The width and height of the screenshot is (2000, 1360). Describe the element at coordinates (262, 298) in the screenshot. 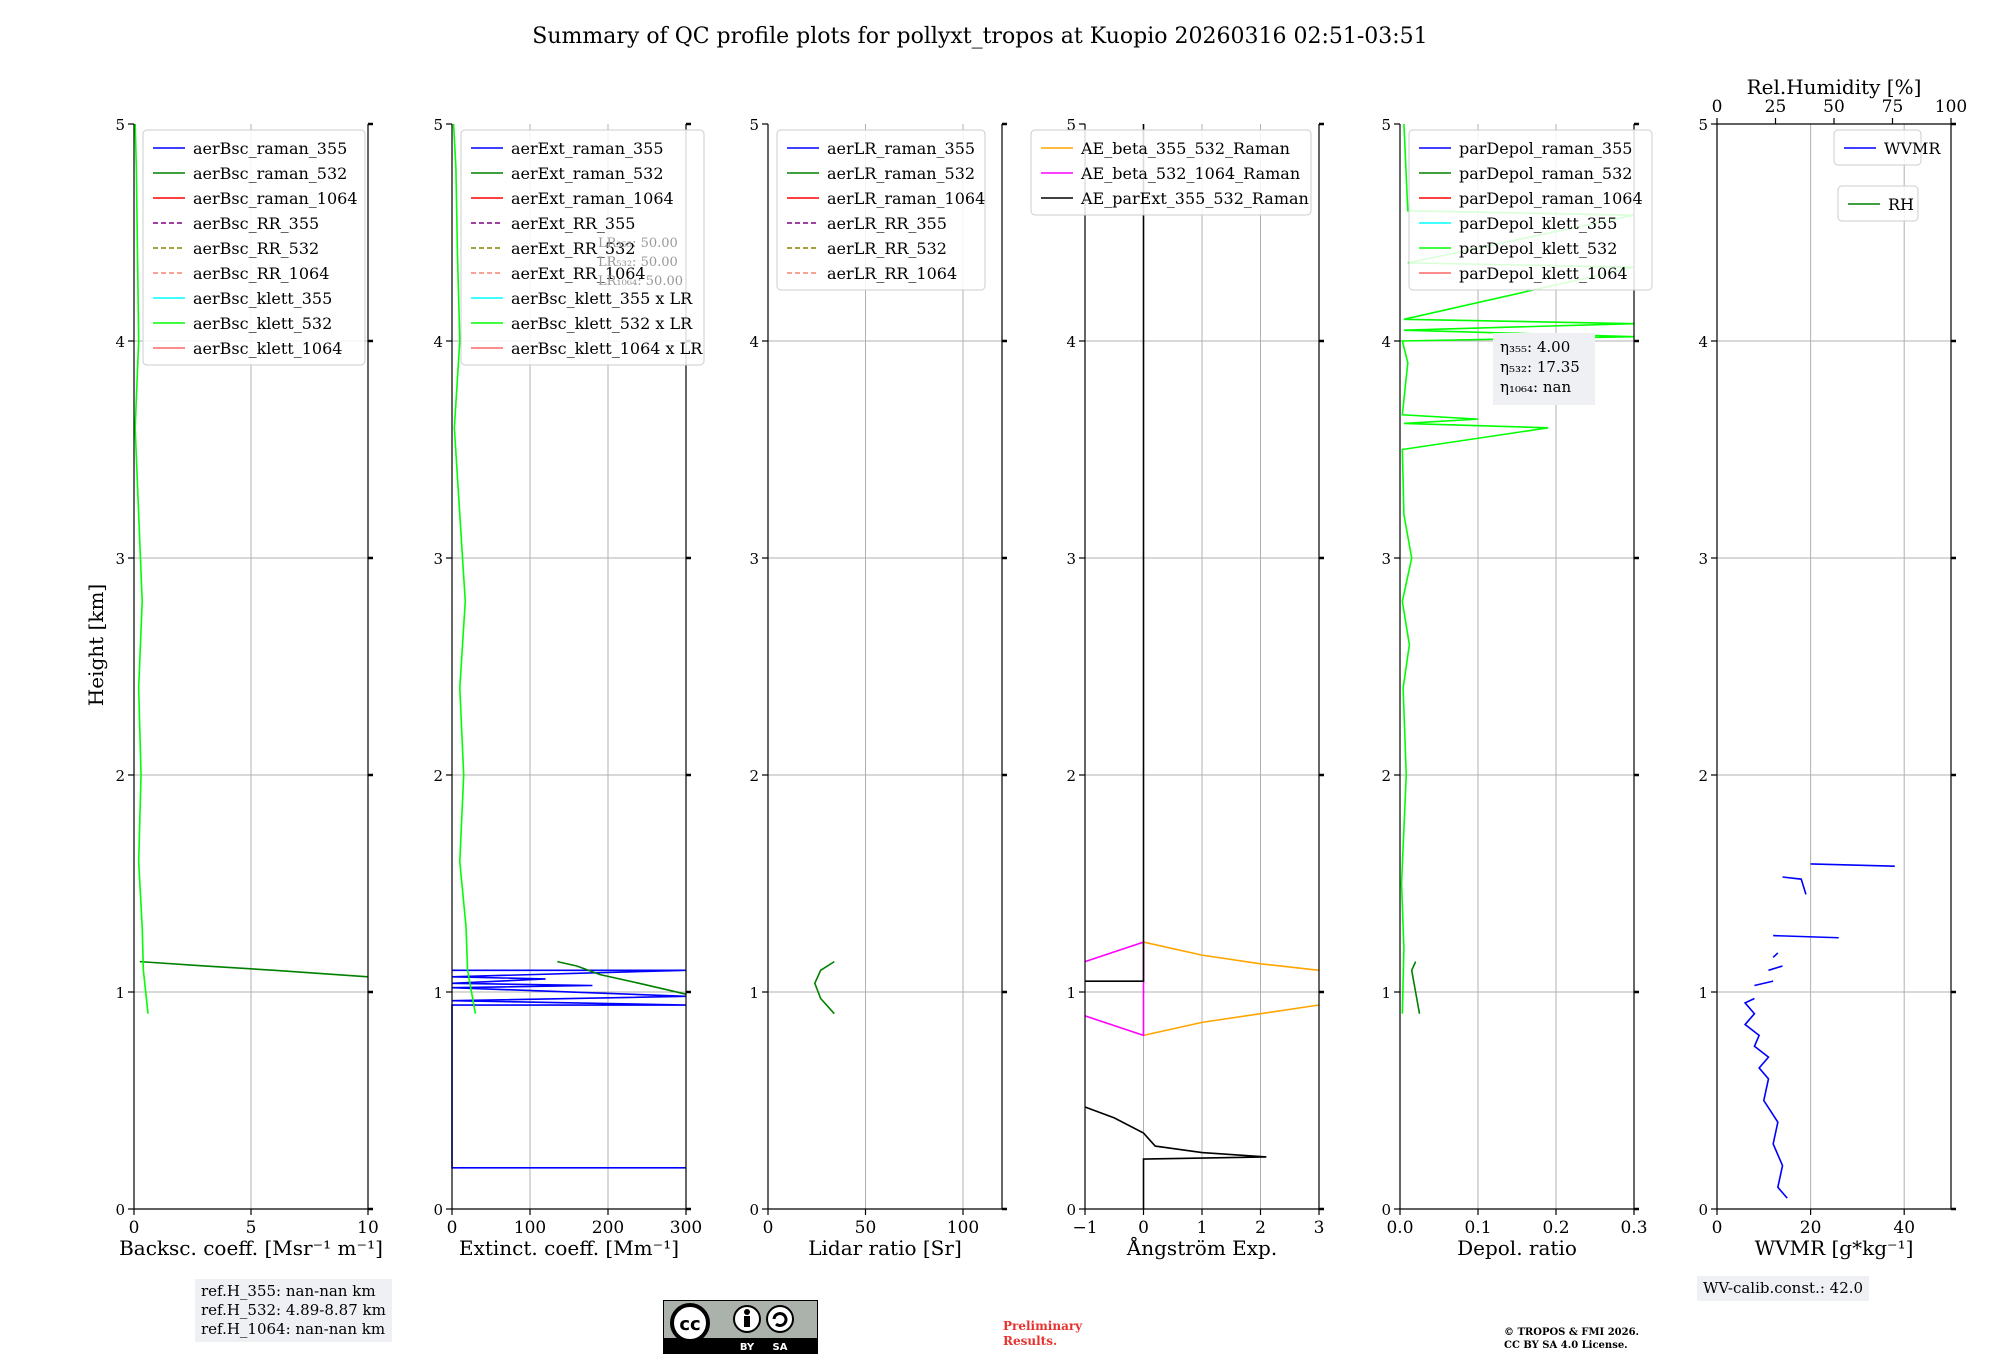

I see `legend-label: aerBsc_klett_355` at that location.